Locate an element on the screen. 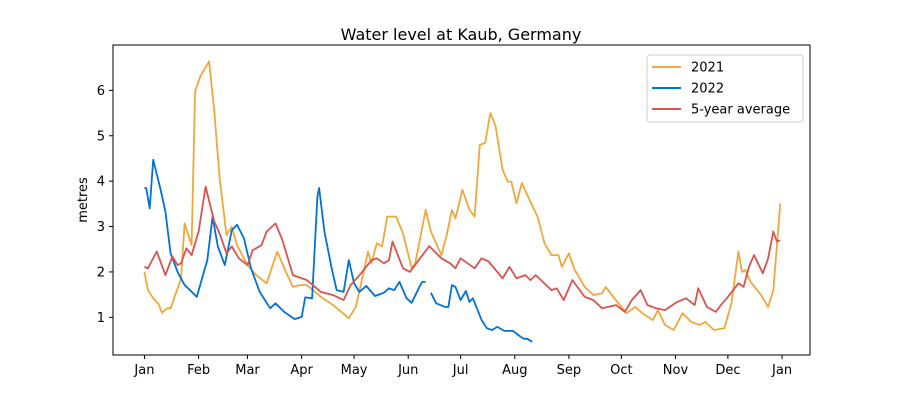 Image resolution: width=900 pixels, height=404 pixels. x-tick-label: Dec is located at coordinates (727, 370).